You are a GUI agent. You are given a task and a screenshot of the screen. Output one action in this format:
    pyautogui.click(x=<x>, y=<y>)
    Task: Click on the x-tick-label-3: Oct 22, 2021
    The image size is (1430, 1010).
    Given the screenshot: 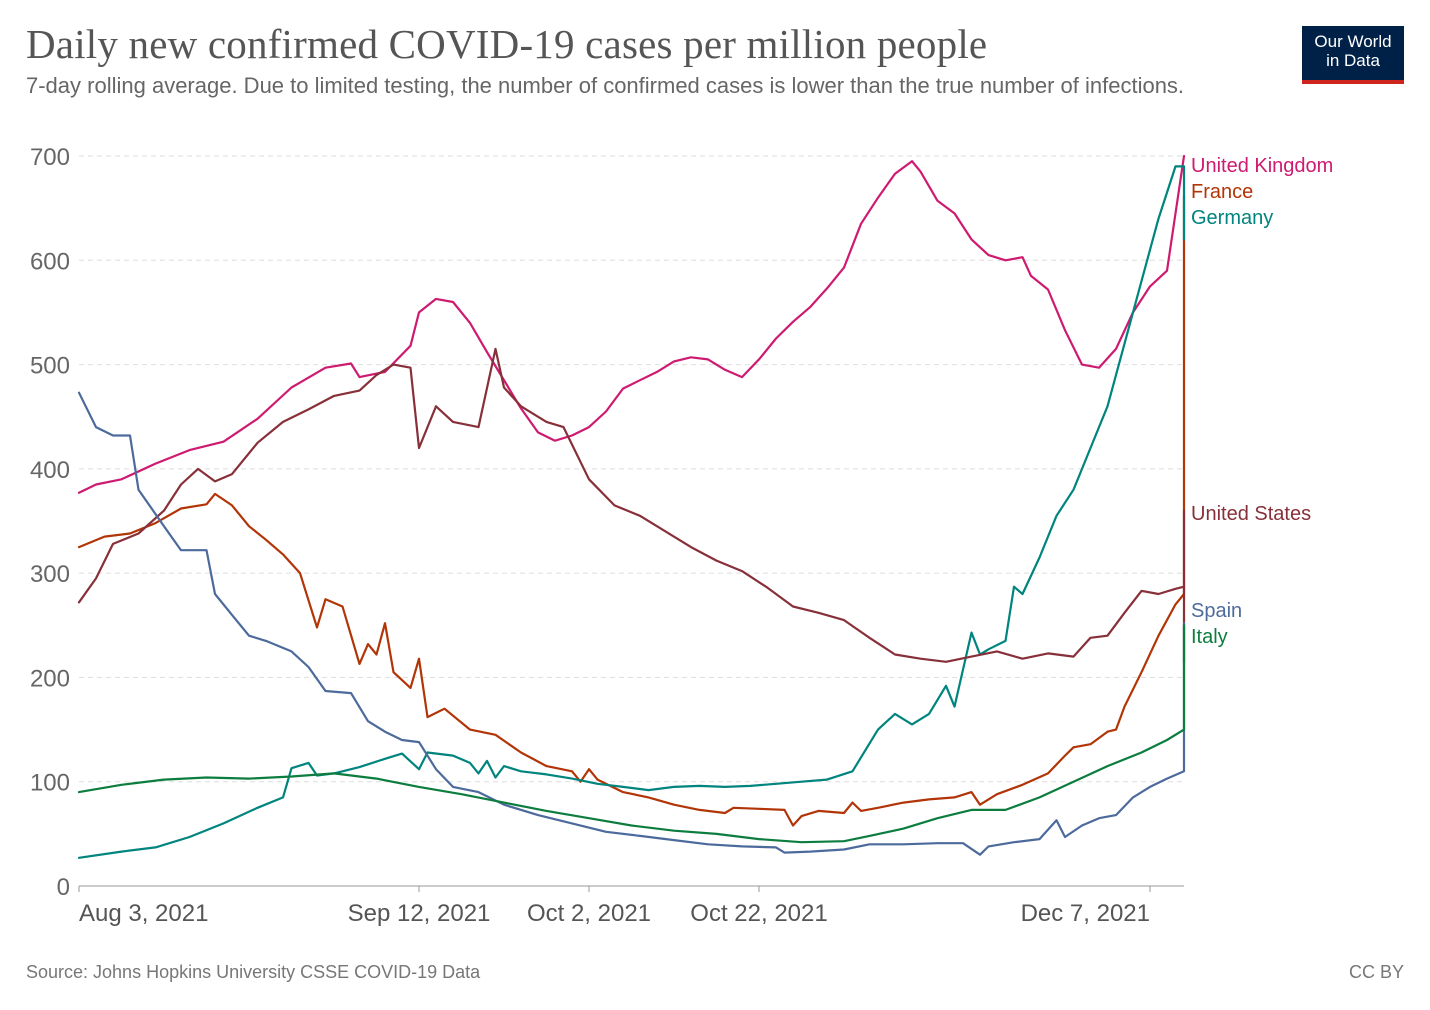 What is the action you would take?
    pyautogui.click(x=758, y=913)
    